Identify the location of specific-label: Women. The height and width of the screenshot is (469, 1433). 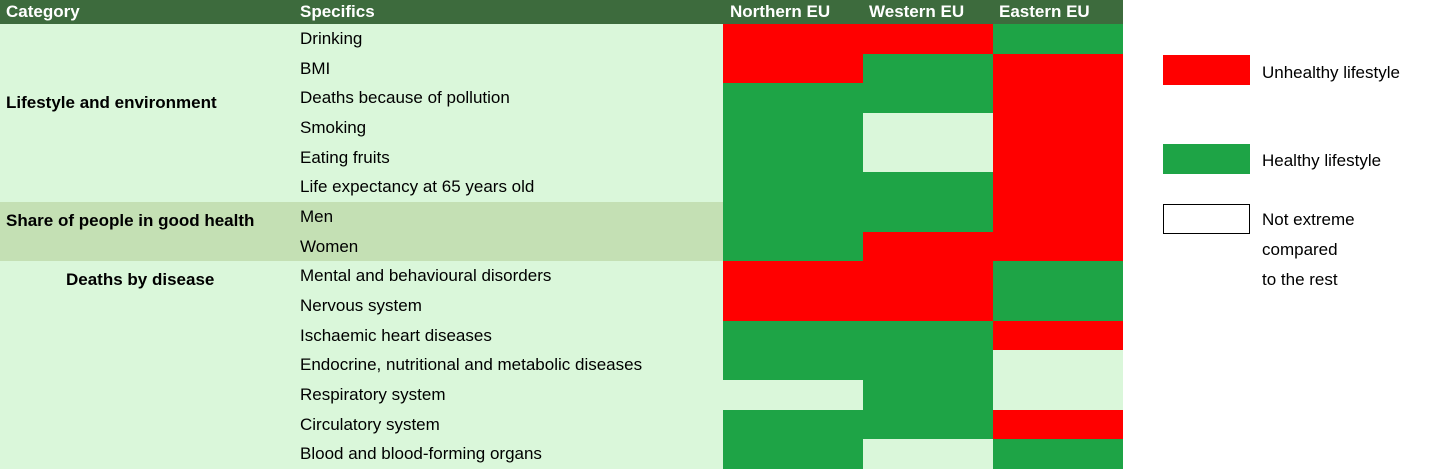
(329, 246).